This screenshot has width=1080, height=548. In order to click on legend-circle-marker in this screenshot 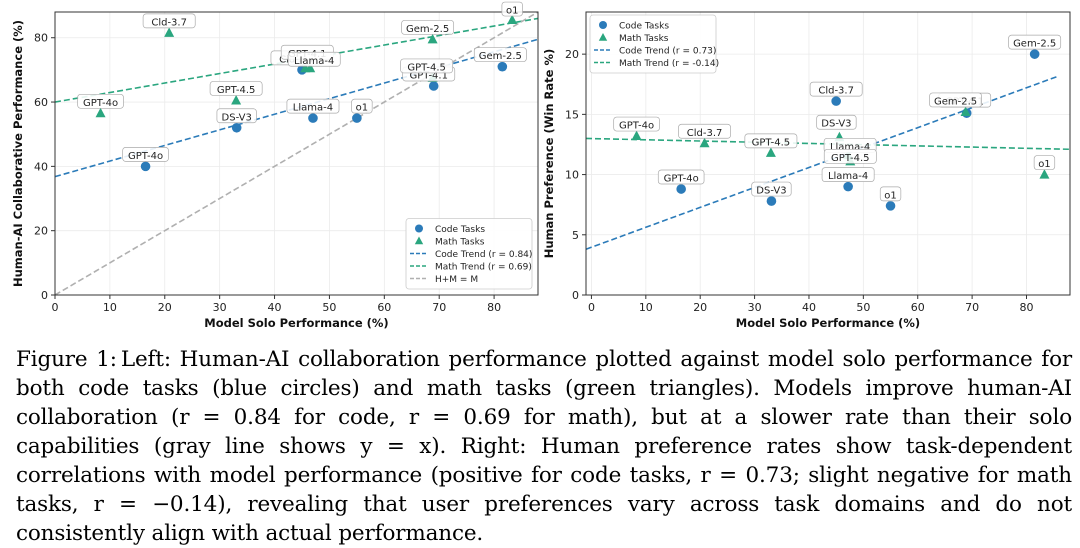, I will do `click(419, 228)`.